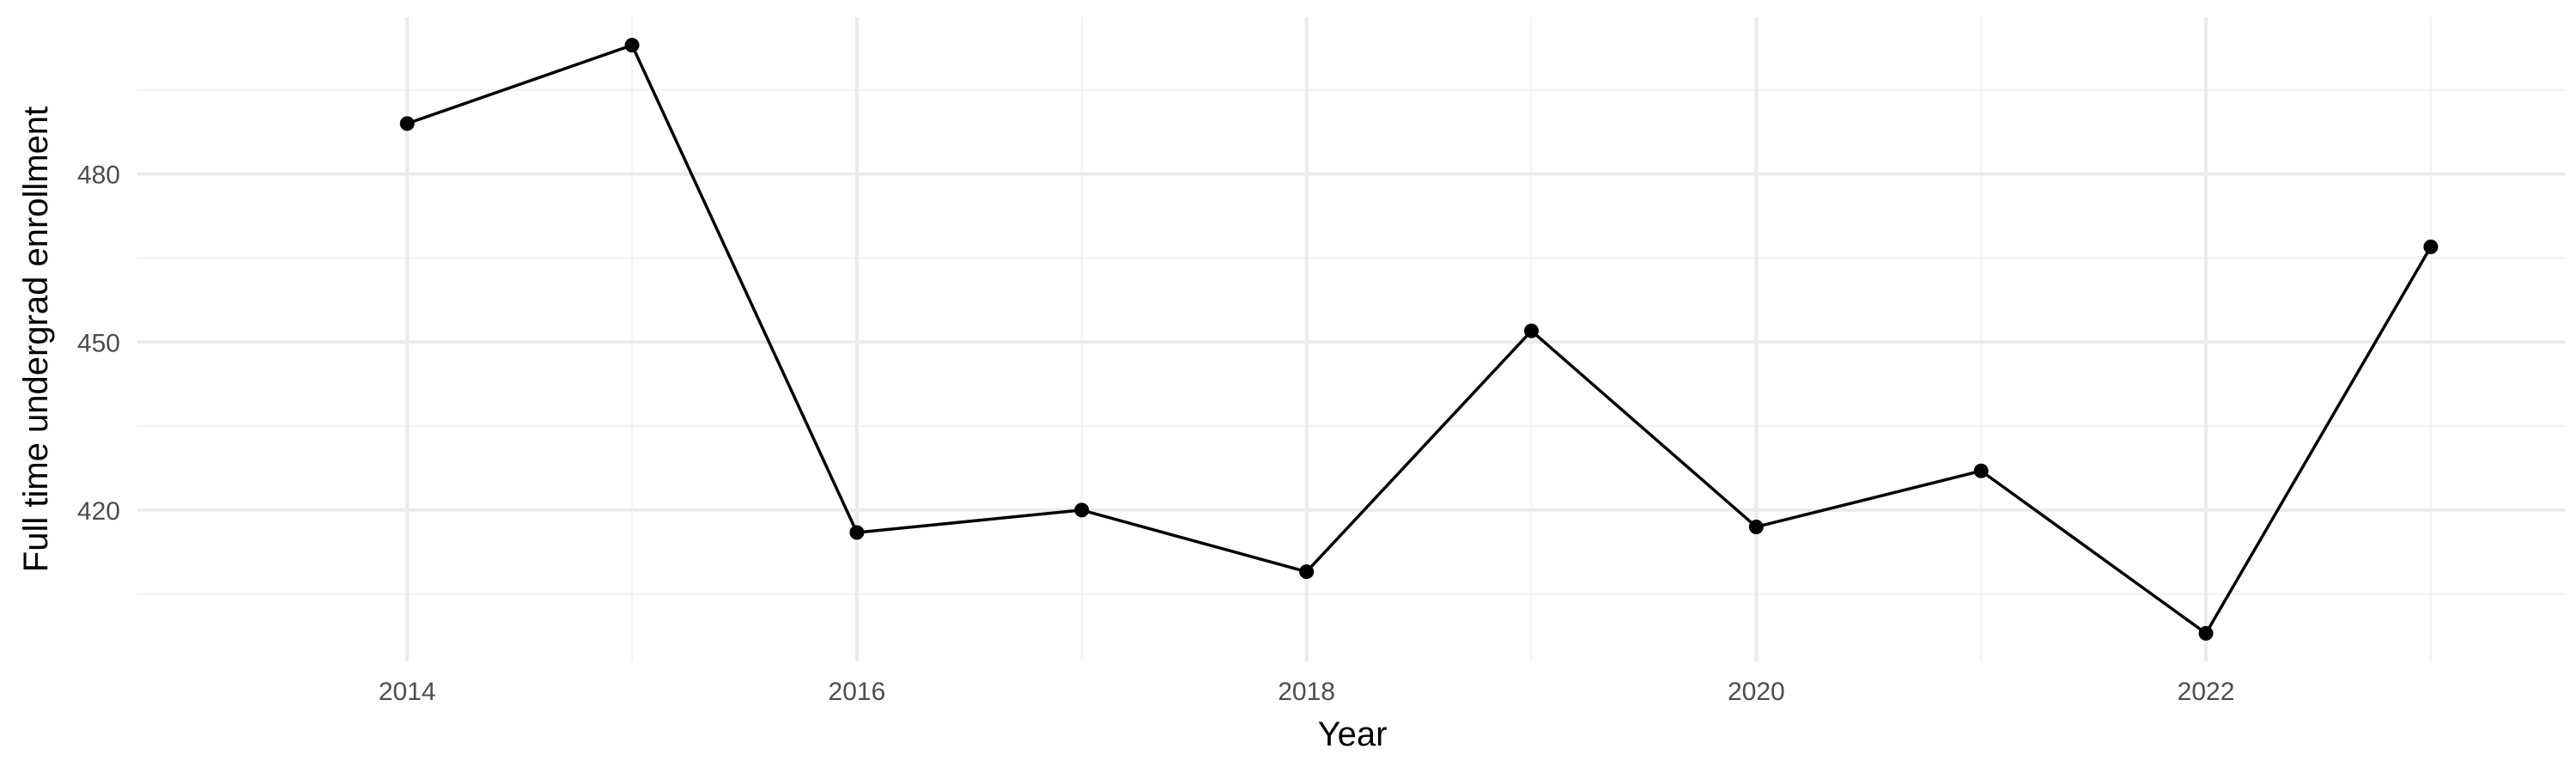  What do you see at coordinates (98, 343) in the screenshot?
I see `y-tick-label: 450` at bounding box center [98, 343].